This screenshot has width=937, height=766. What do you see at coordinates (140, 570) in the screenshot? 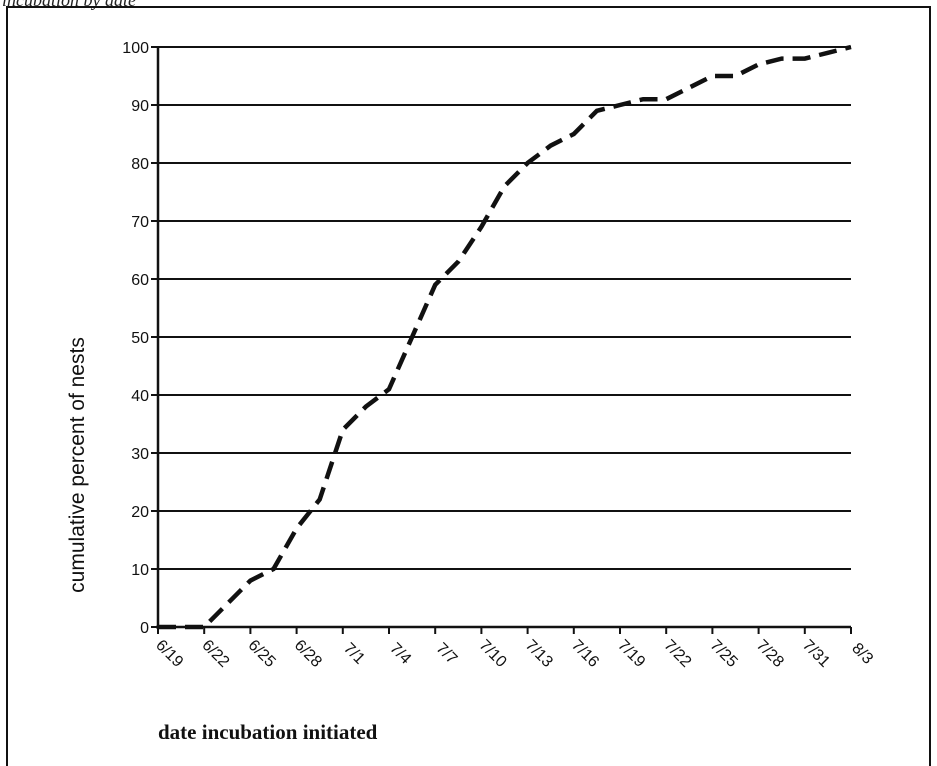
I see `y-tick-label: 10` at bounding box center [140, 570].